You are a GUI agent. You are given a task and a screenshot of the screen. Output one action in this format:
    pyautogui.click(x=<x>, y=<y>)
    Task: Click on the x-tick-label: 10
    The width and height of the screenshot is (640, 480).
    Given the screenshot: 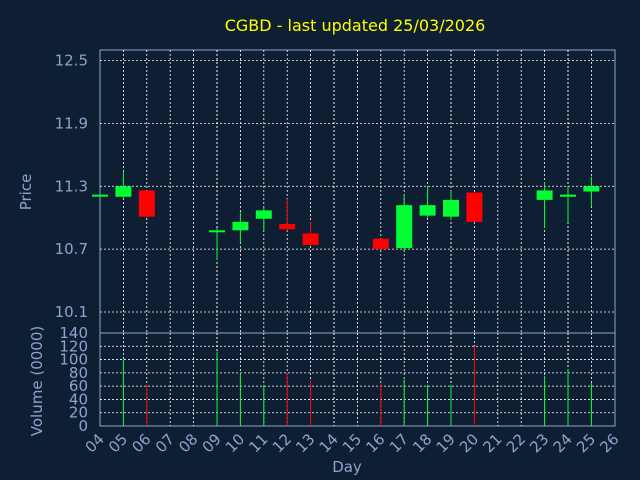 What is the action you would take?
    pyautogui.click(x=235, y=443)
    